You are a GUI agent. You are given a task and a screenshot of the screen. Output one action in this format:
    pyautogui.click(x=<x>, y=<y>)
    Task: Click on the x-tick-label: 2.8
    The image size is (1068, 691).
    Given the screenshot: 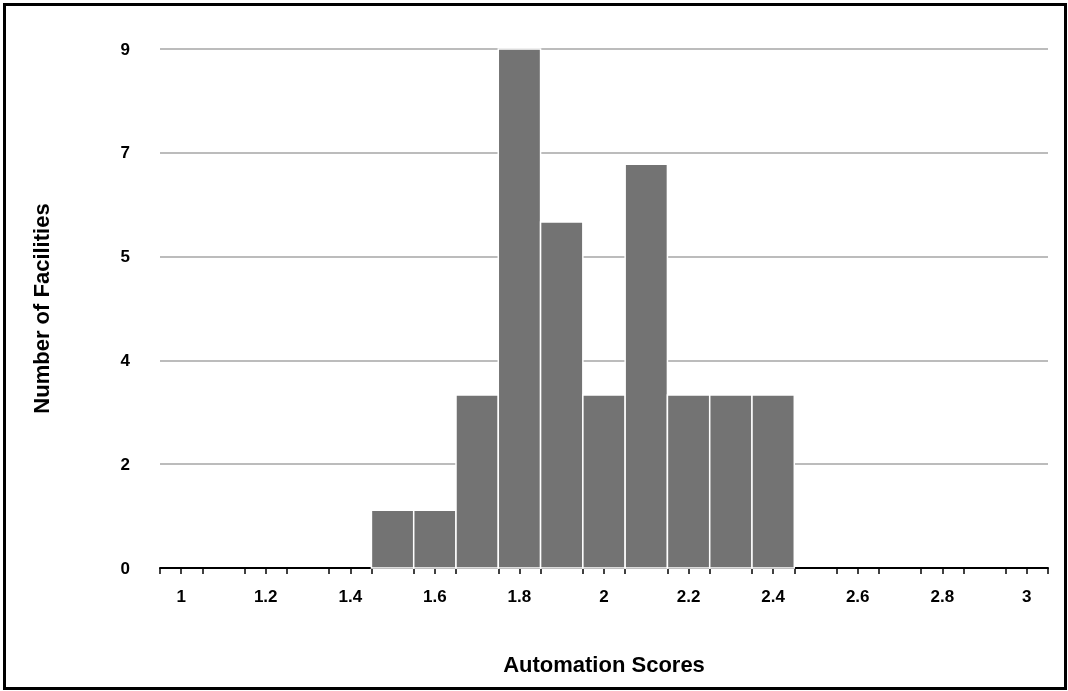 What is the action you would take?
    pyautogui.click(x=942, y=596)
    